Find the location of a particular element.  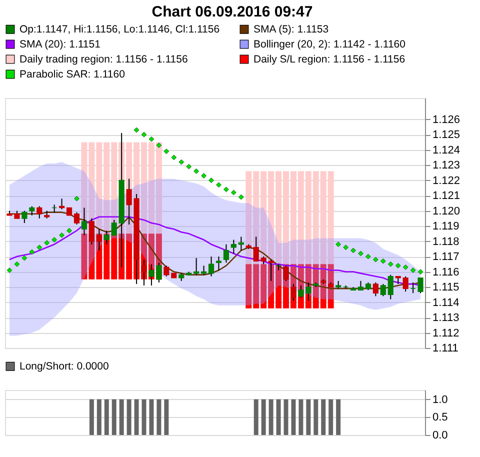

y-tick-label: 1.125 is located at coordinates (446, 135).